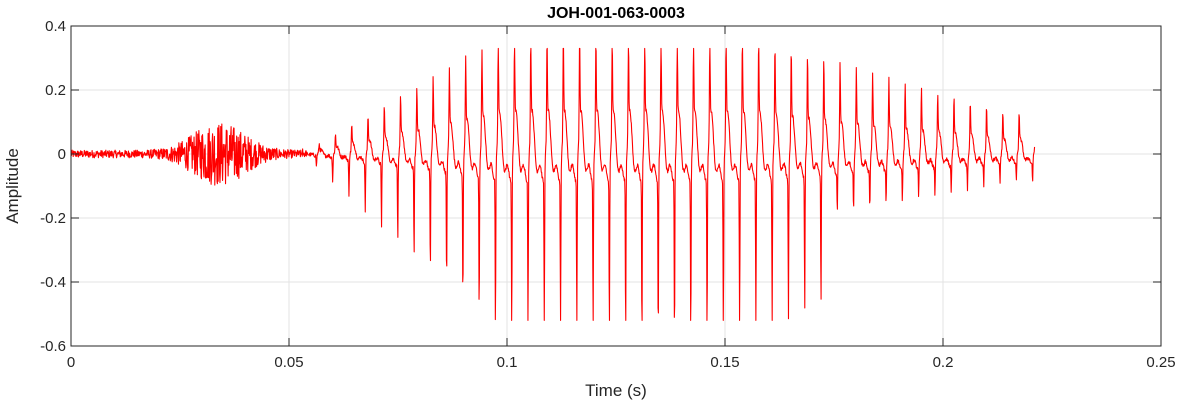 Image resolution: width=1182 pixels, height=404 pixels. What do you see at coordinates (1160, 362) in the screenshot?
I see `x-tick-label: 0.25` at bounding box center [1160, 362].